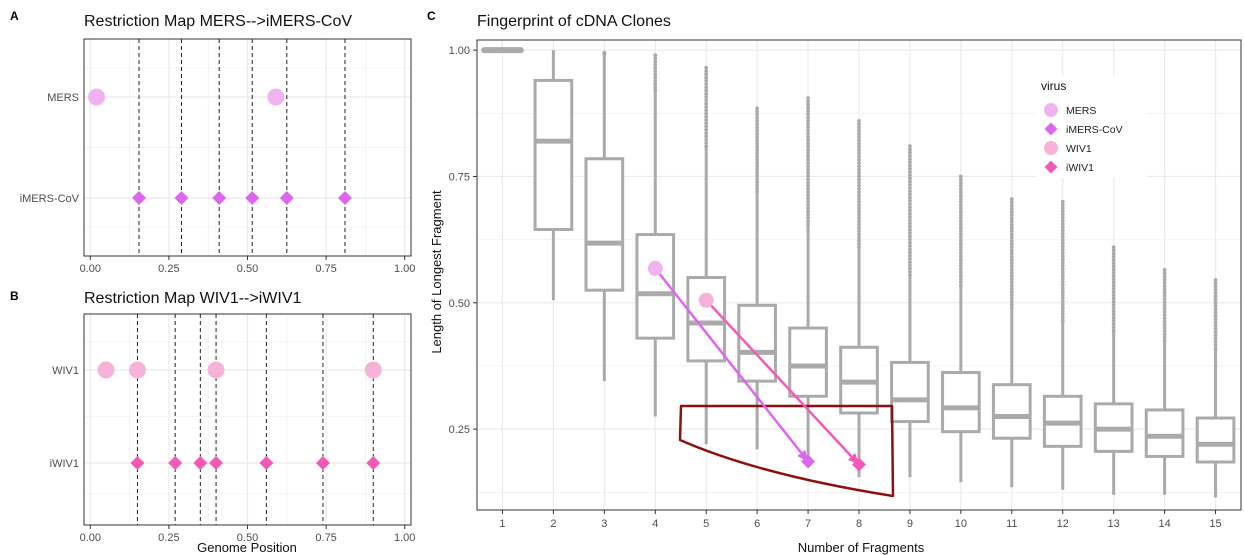 The width and height of the screenshot is (1244, 555). I want to click on panel-b-xlabel: Genome Position, so click(247, 547).